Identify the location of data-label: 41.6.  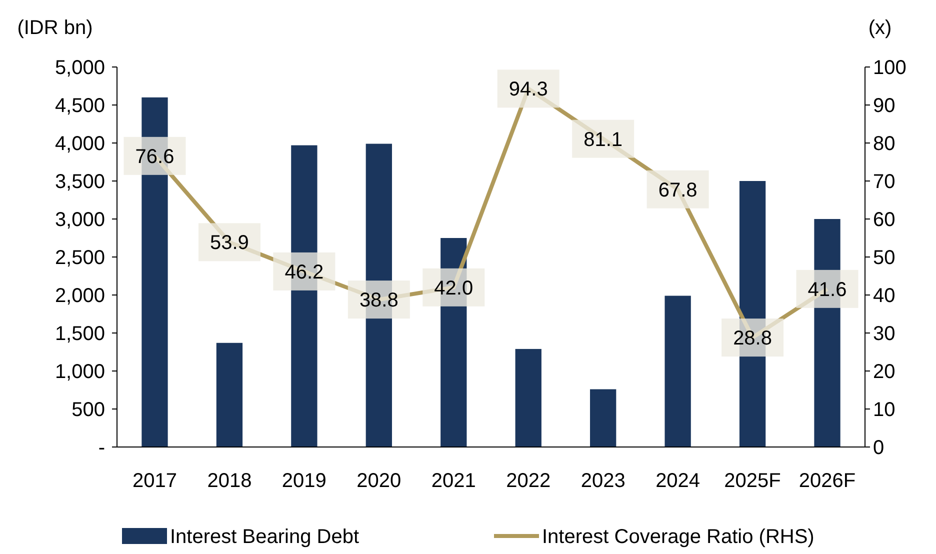
(827, 289).